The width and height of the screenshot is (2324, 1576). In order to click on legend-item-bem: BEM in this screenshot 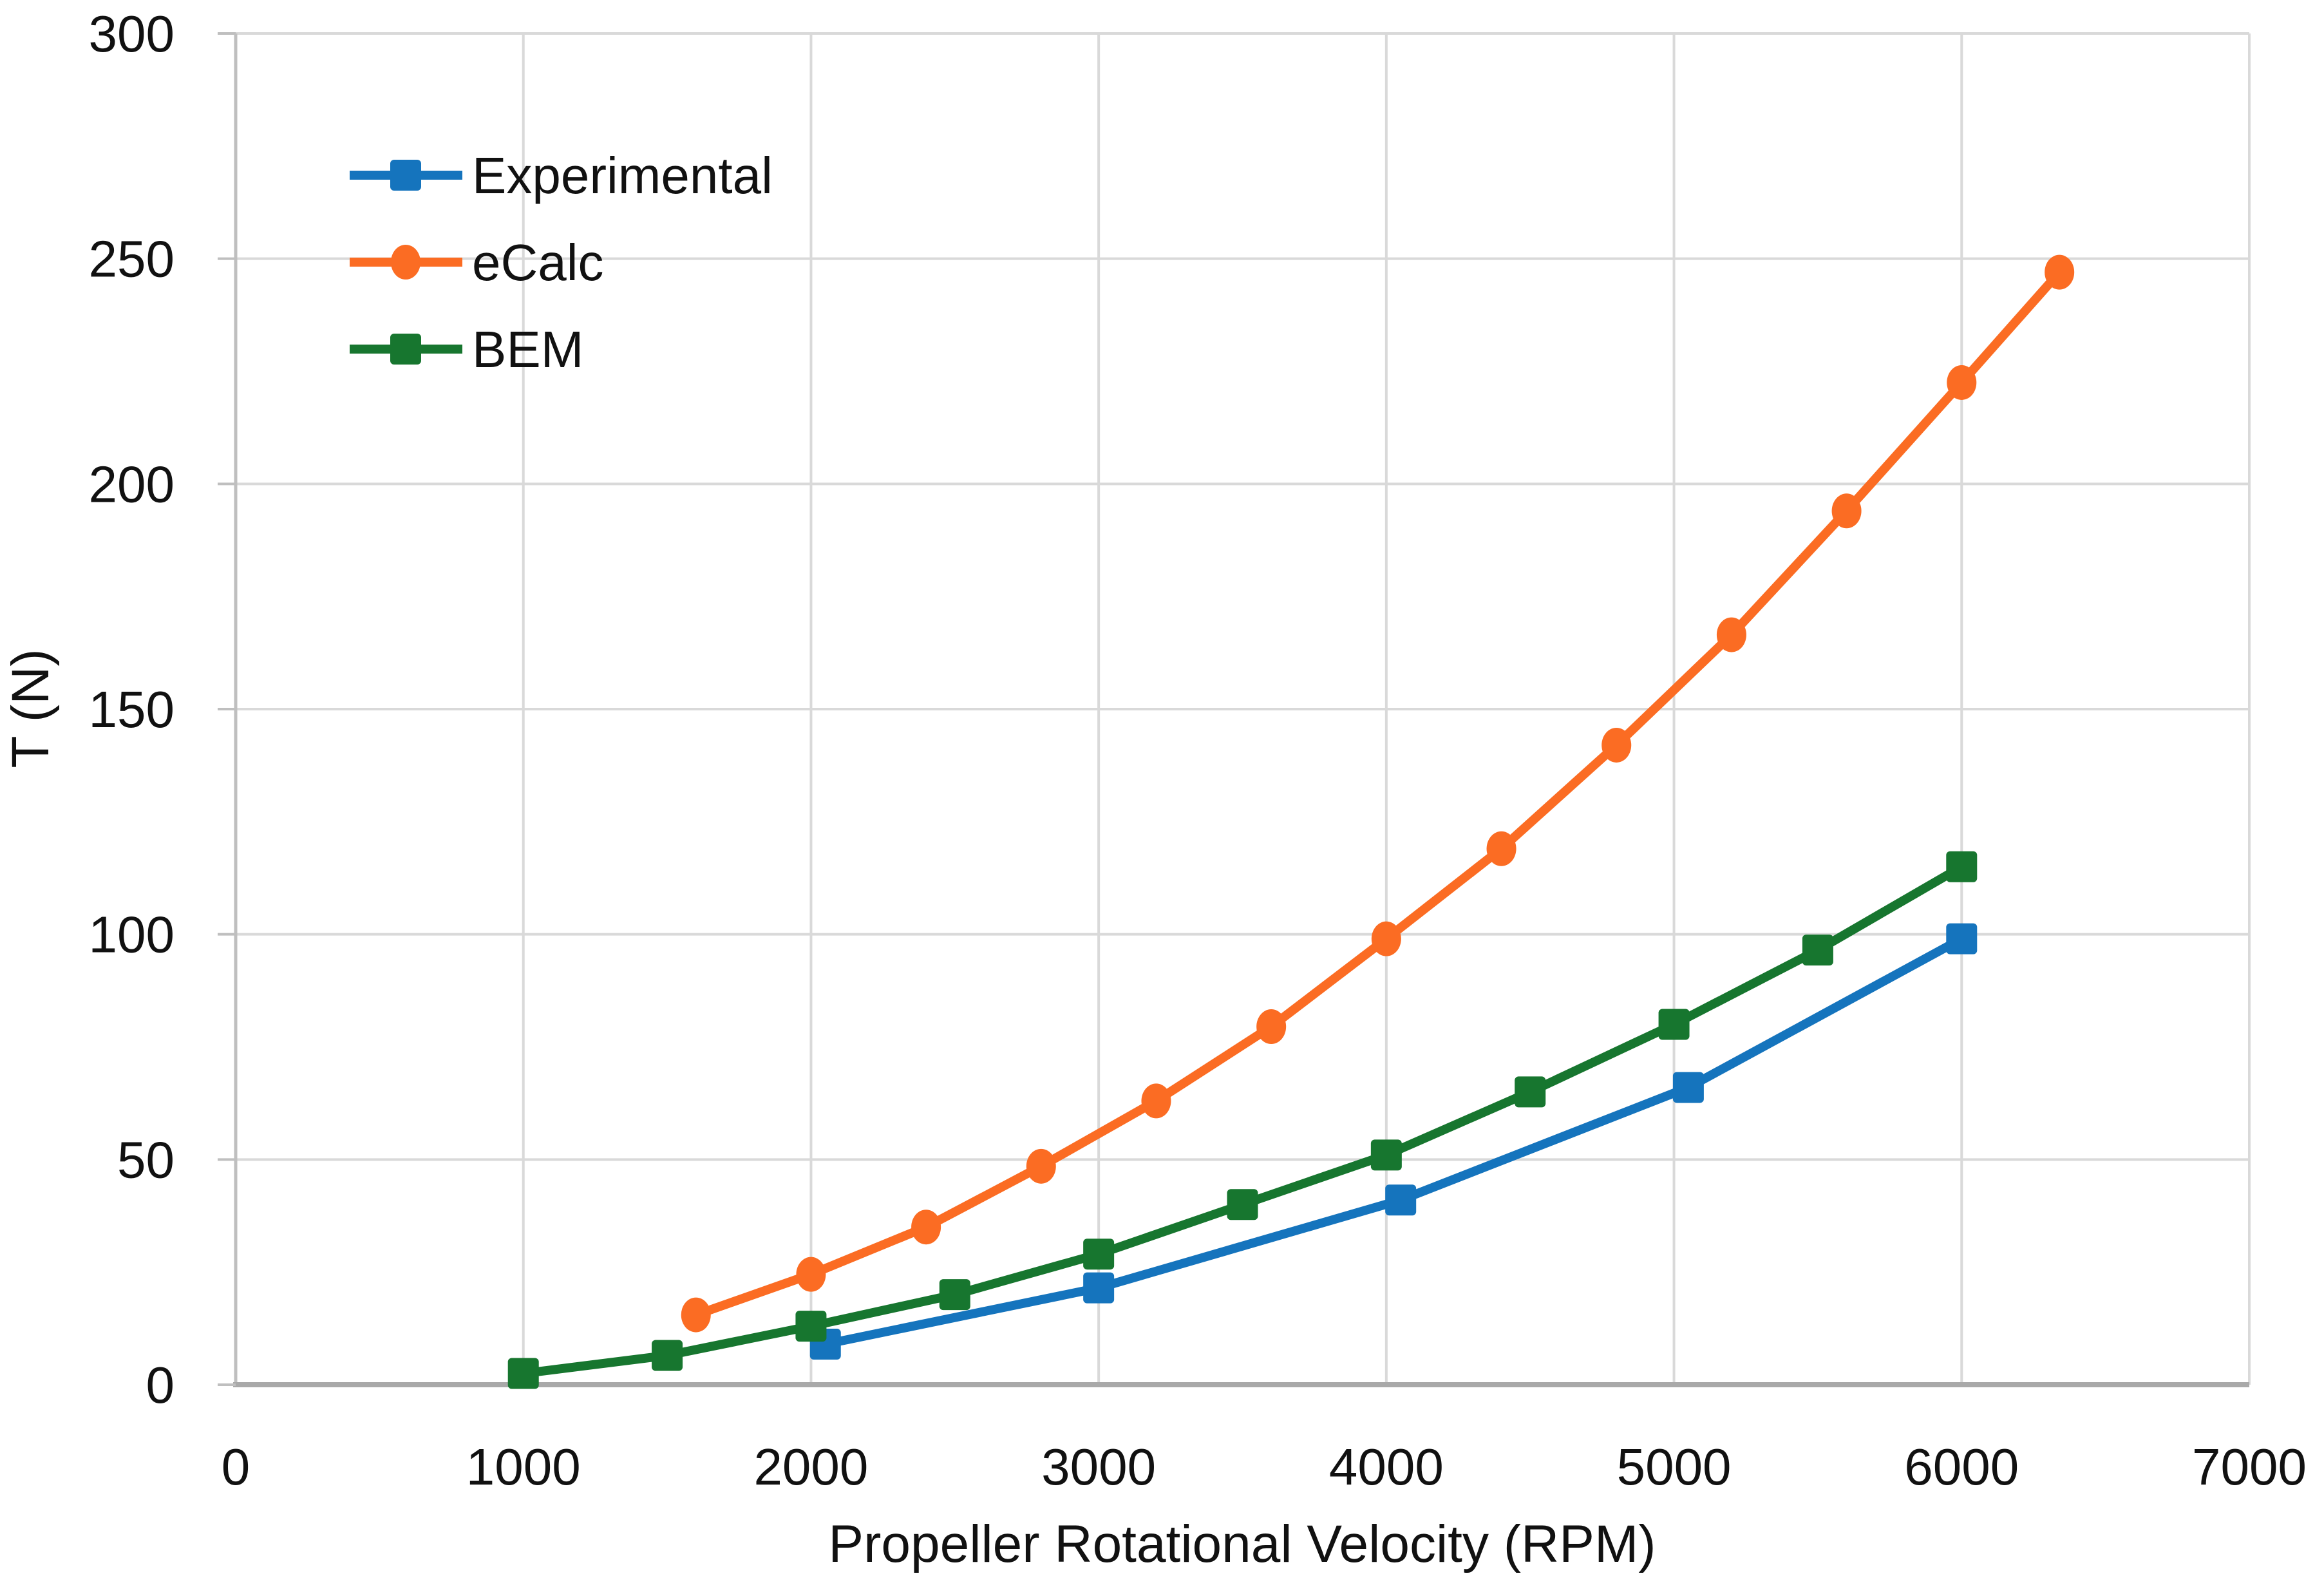, I will do `click(466, 350)`.